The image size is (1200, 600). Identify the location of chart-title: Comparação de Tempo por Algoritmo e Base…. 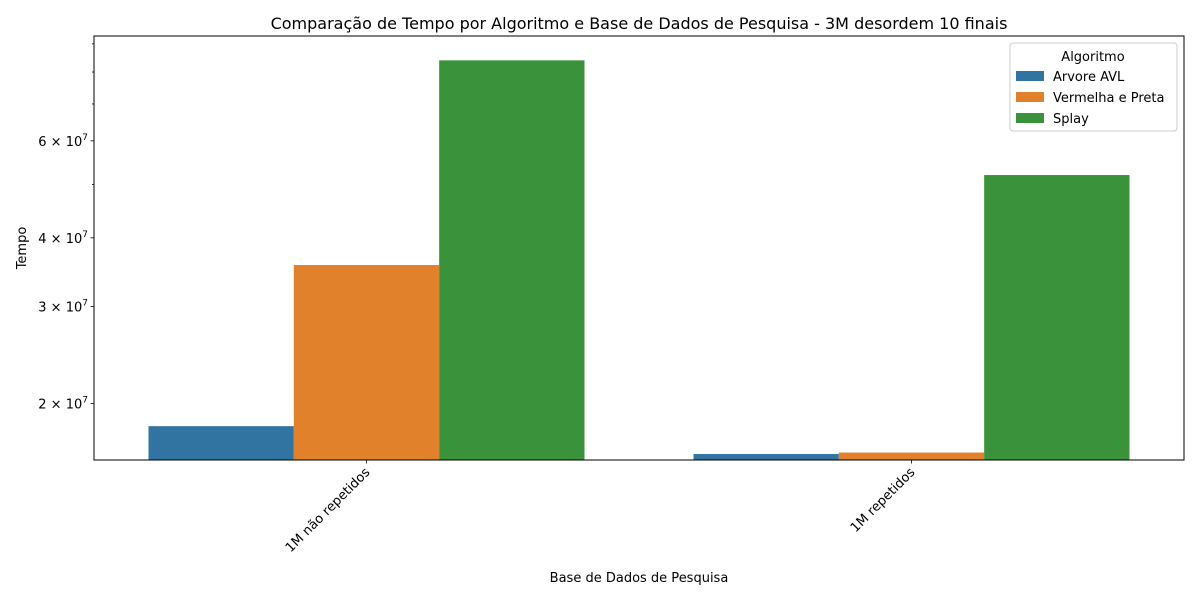
(639, 23).